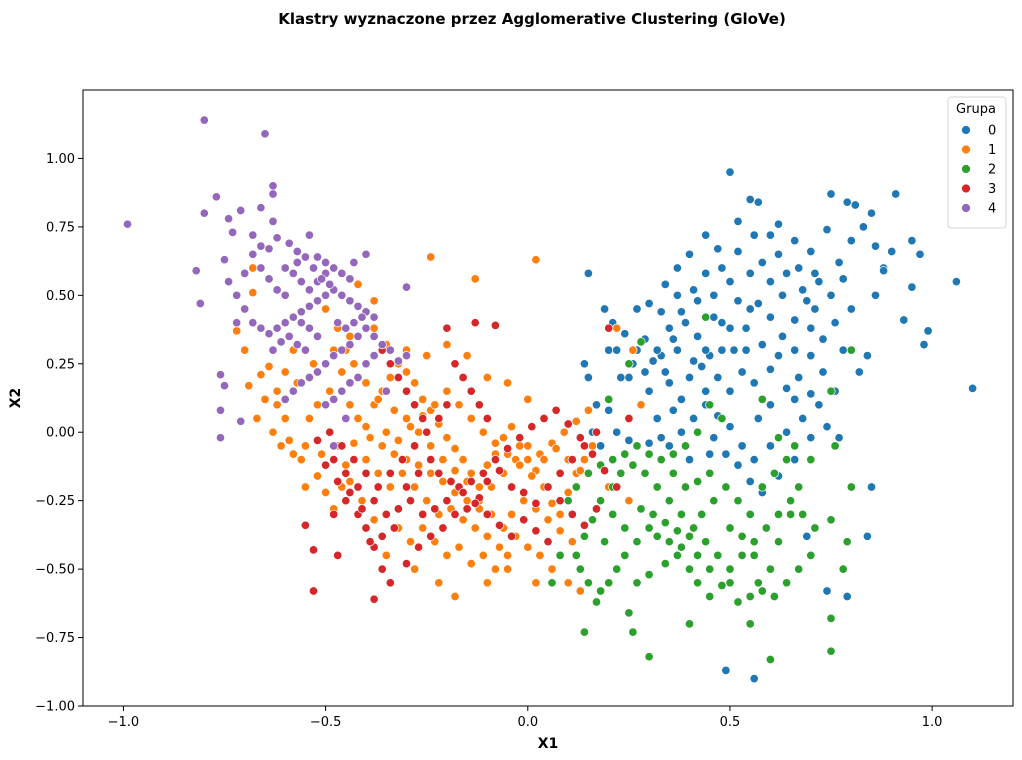 This screenshot has height=760, width=1022. Describe the element at coordinates (525, 718) in the screenshot. I see `x-axis-ticks: −1.0 −0.5 0.0 0.5 1.0` at that location.